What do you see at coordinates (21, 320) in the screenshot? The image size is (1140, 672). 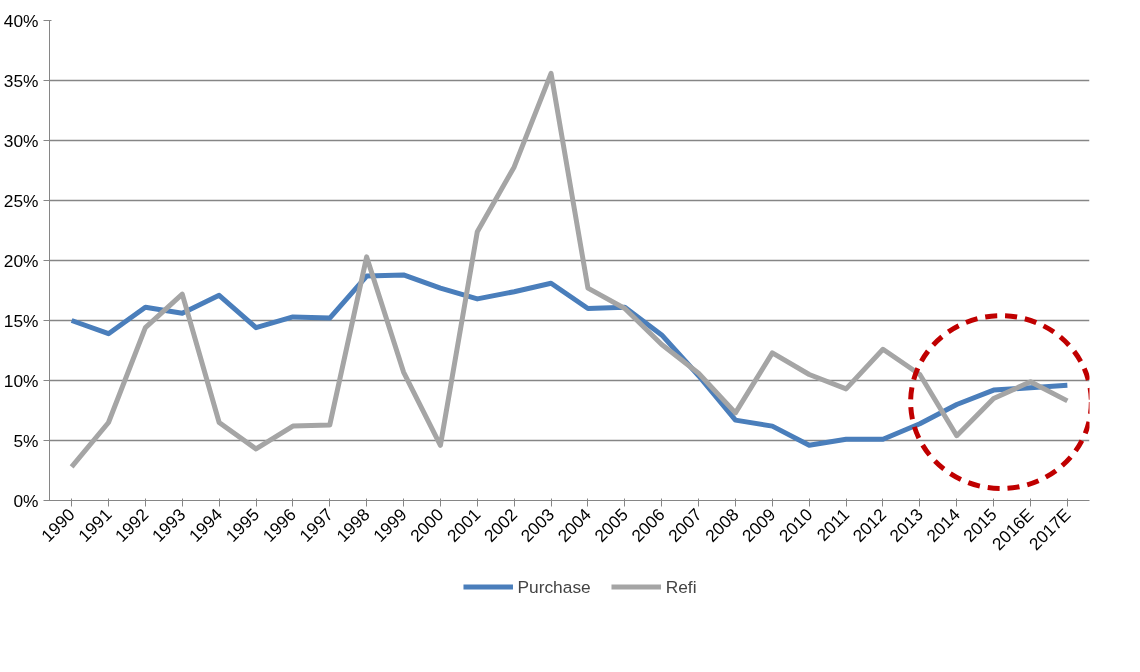 I see `y-tick-label: 15%` at bounding box center [21, 320].